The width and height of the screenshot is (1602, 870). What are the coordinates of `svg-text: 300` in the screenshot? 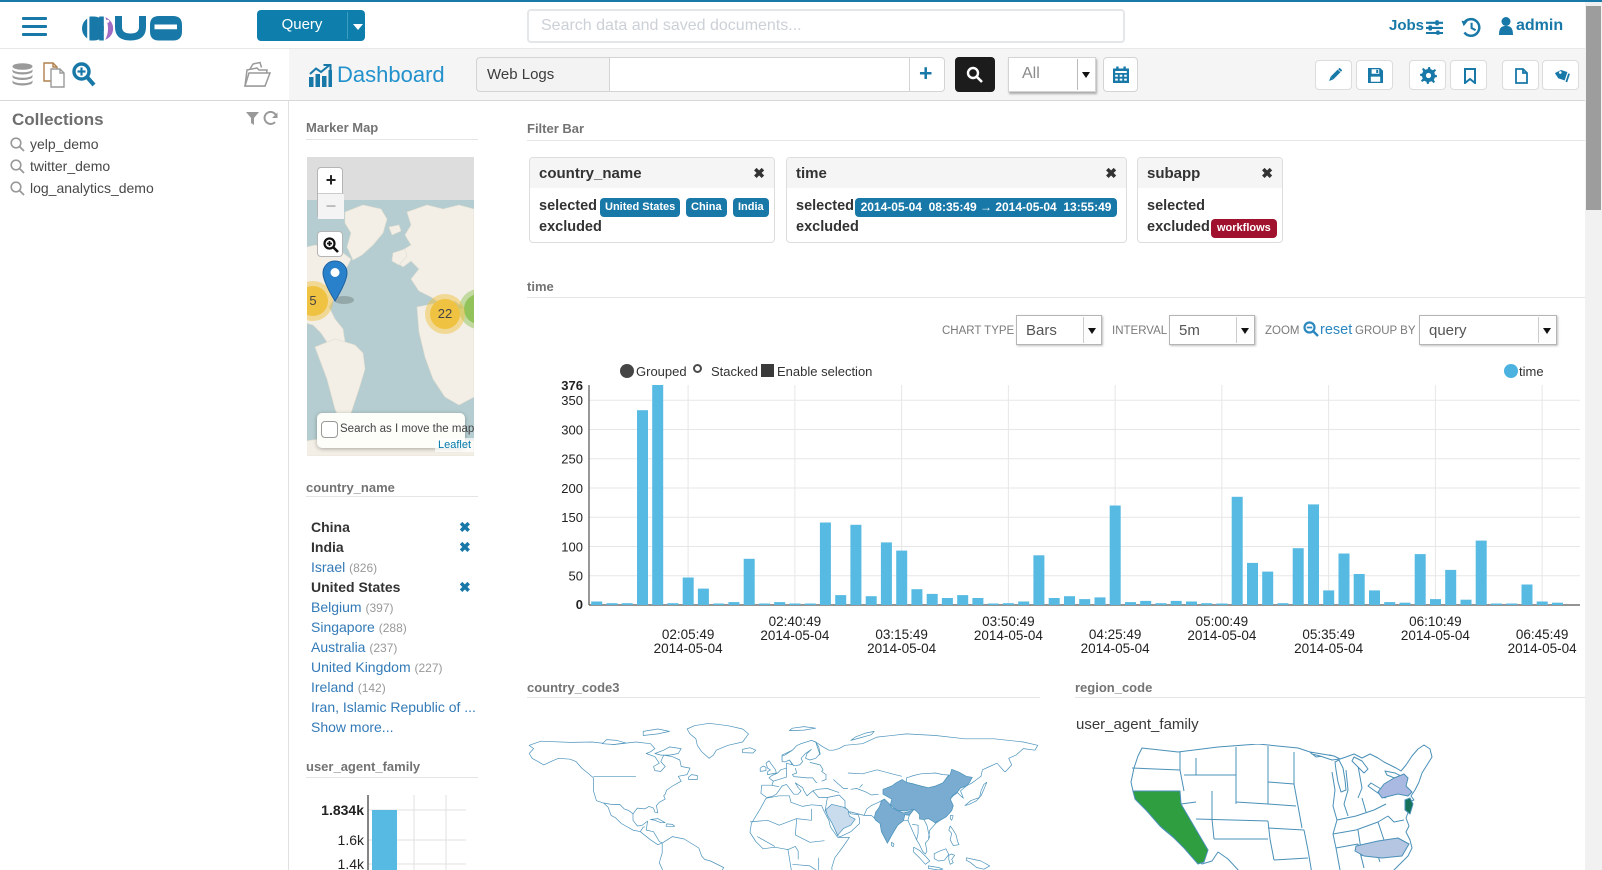 It's located at (572, 430).